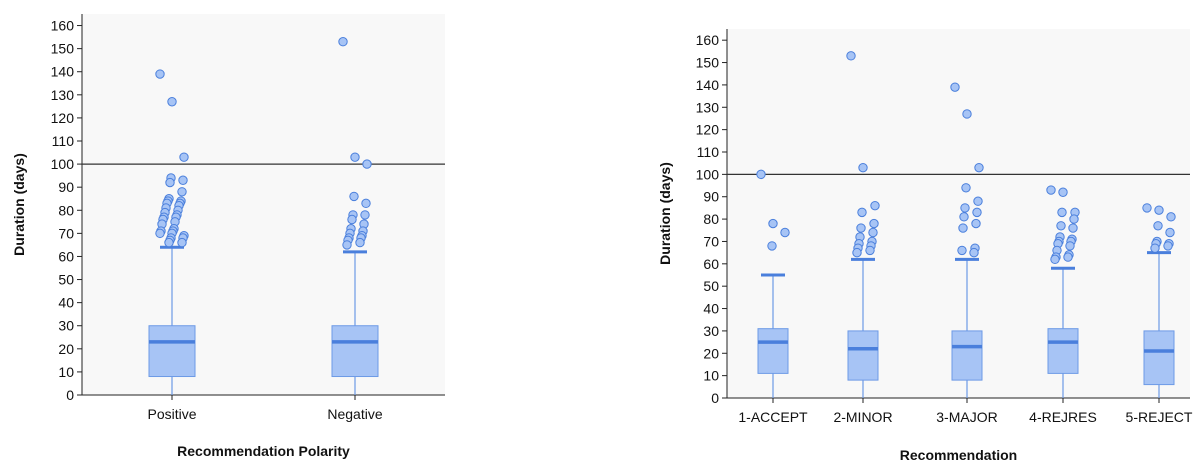 The width and height of the screenshot is (1195, 462). Describe the element at coordinates (66, 256) in the screenshot. I see `y-tick-label: 60` at that location.